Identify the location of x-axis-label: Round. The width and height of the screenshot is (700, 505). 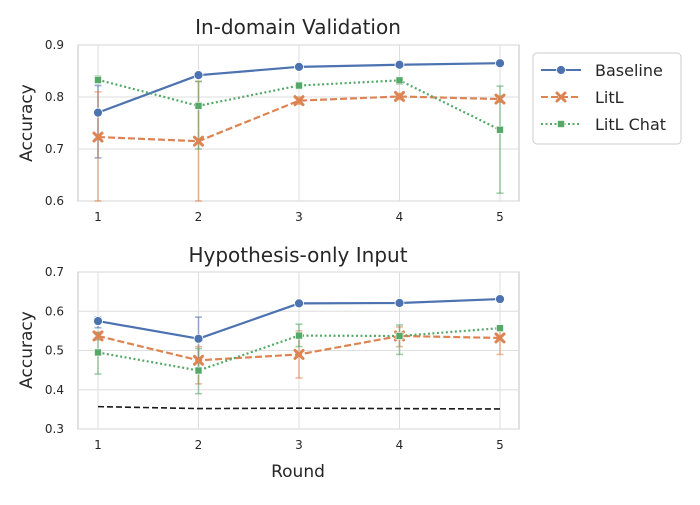
(298, 472).